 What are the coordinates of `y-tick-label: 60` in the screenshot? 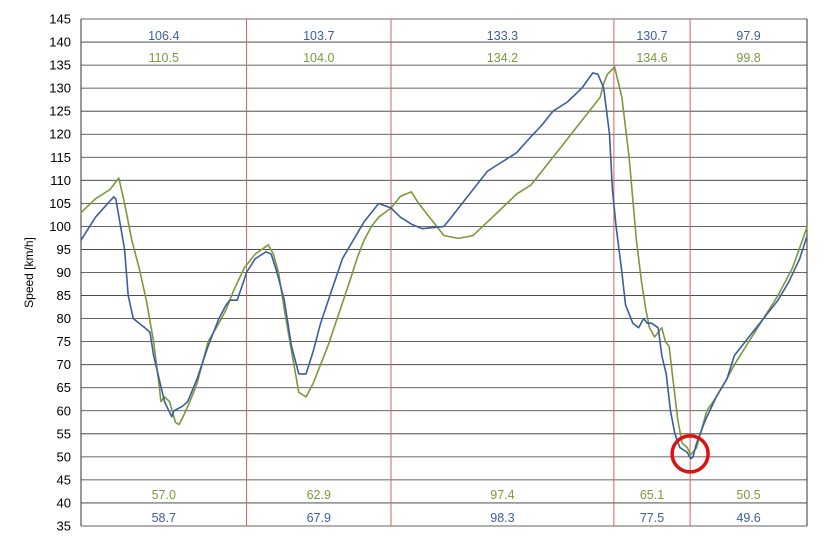 It's located at (64, 410).